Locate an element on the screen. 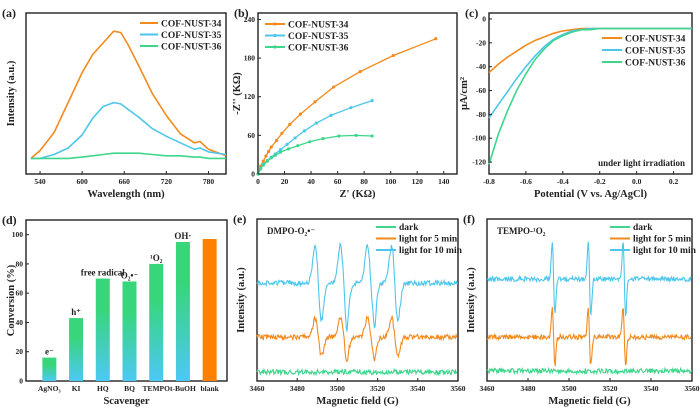  x-axis-label: Wavelength (nm) is located at coordinates (126, 194).